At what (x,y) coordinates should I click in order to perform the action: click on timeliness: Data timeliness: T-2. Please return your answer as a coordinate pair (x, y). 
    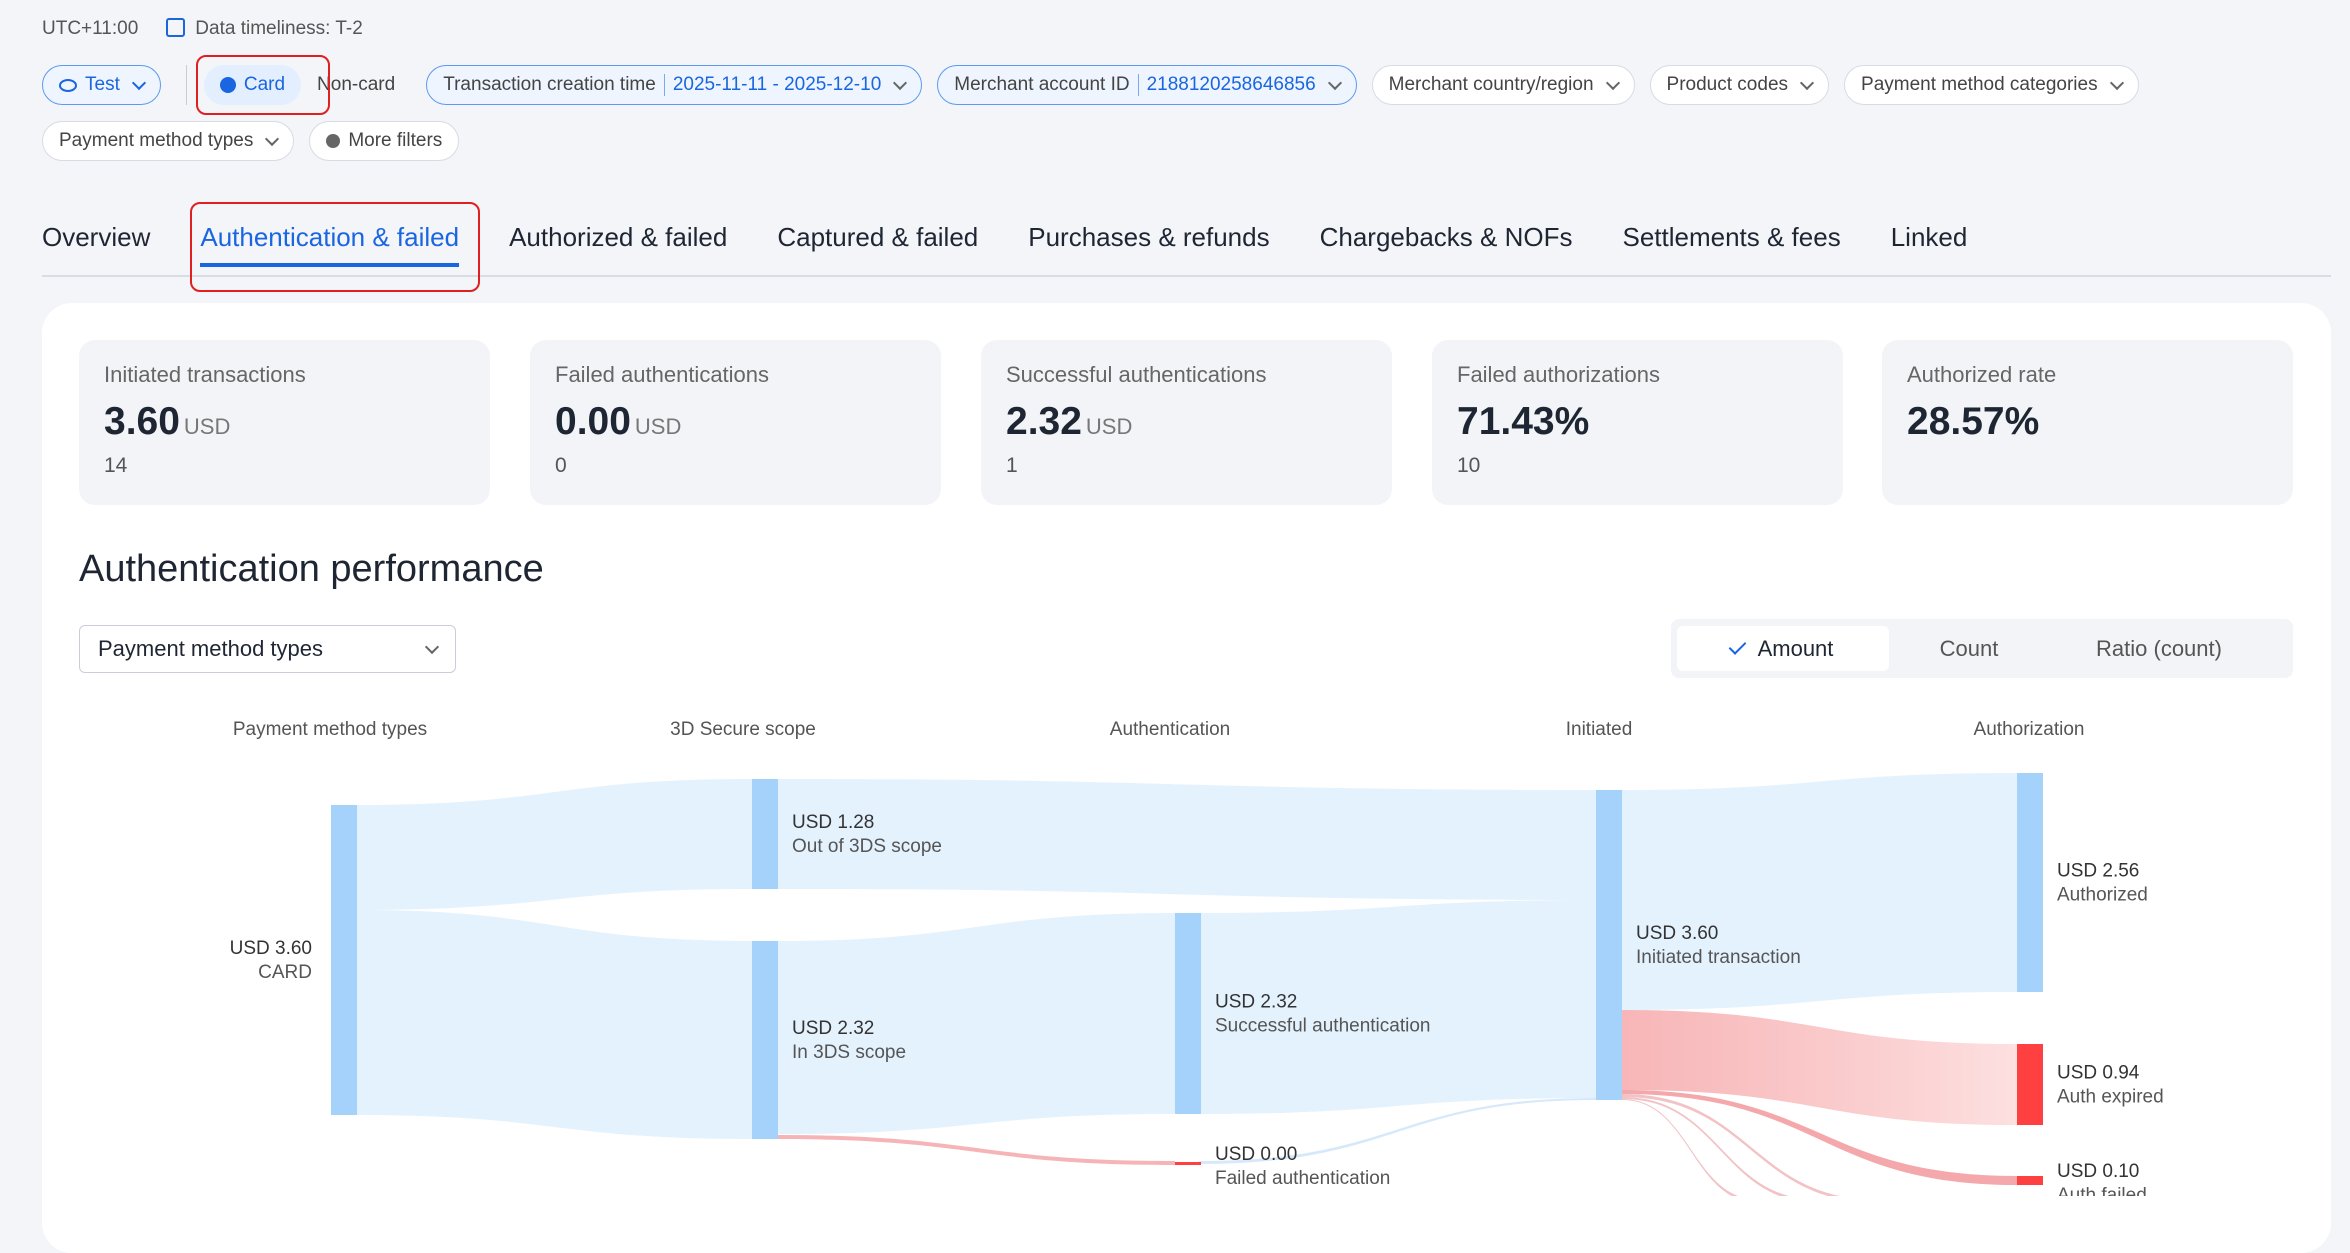
    Looking at the image, I should click on (264, 29).